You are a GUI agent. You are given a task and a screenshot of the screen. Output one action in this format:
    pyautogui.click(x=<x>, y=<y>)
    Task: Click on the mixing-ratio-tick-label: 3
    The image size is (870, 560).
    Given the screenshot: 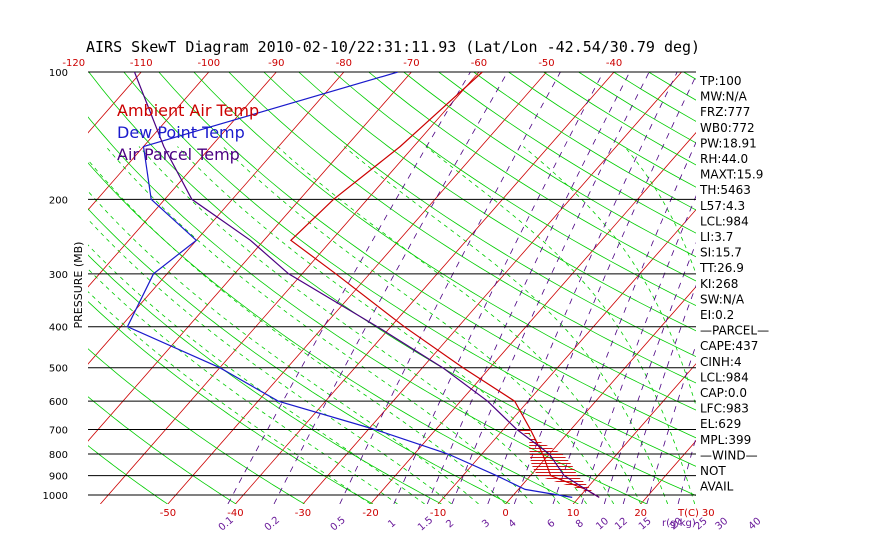 What is the action you would take?
    pyautogui.click(x=486, y=524)
    